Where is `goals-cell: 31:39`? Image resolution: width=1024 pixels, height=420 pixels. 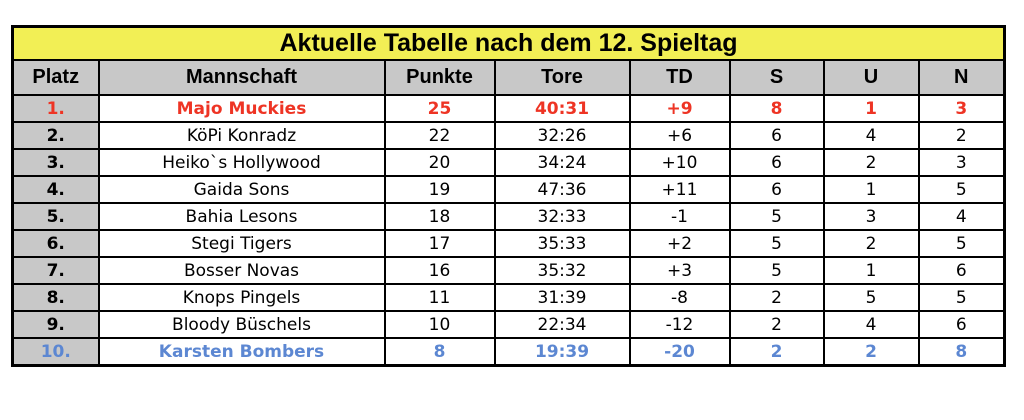
goals-cell: 31:39 is located at coordinates (562, 297).